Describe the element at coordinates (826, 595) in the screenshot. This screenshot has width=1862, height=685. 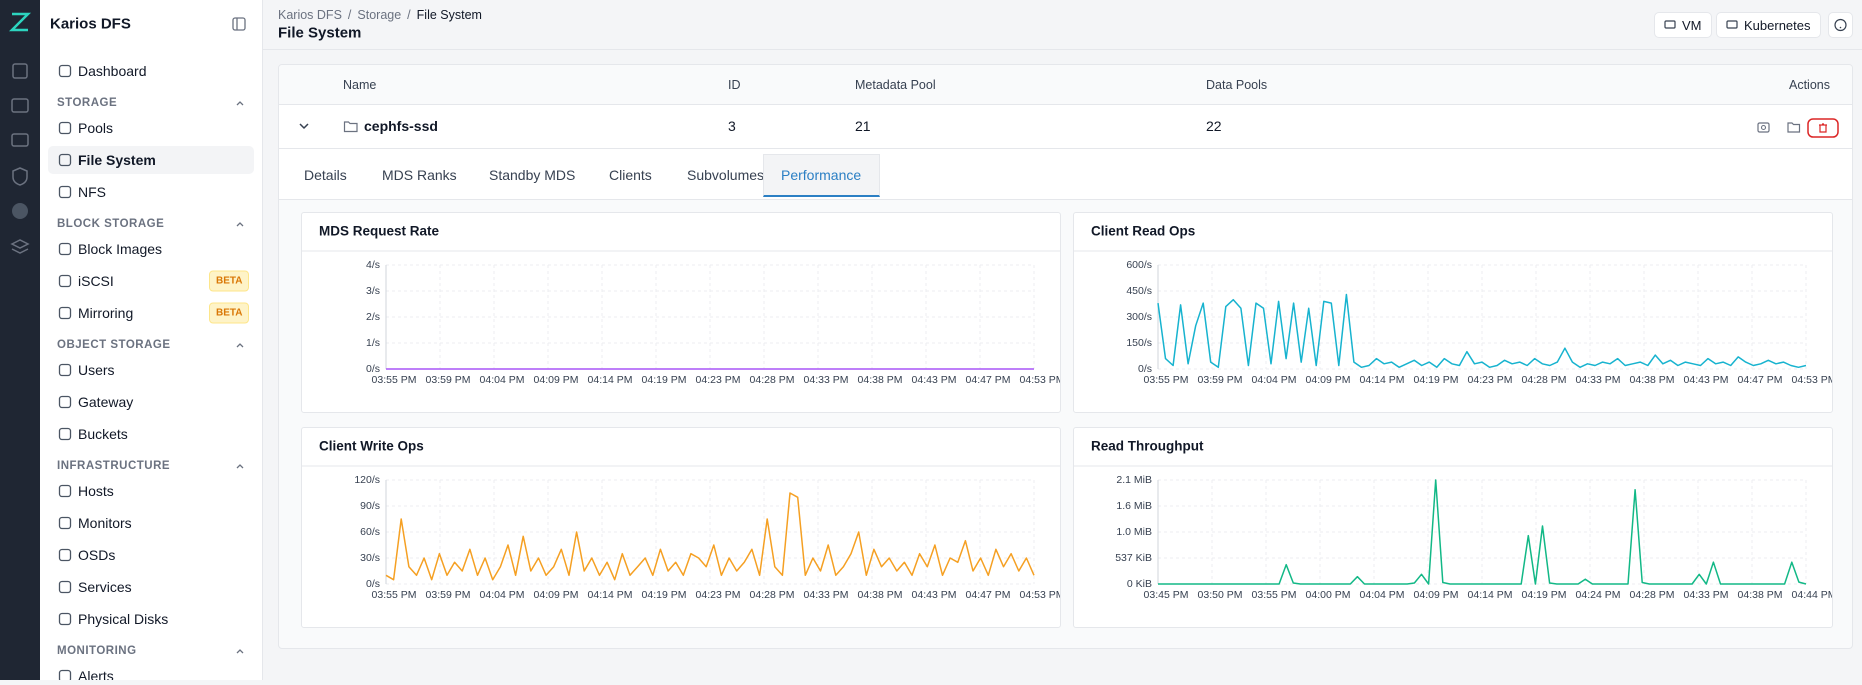
I see `x-tick-label: 04:33 PM` at that location.